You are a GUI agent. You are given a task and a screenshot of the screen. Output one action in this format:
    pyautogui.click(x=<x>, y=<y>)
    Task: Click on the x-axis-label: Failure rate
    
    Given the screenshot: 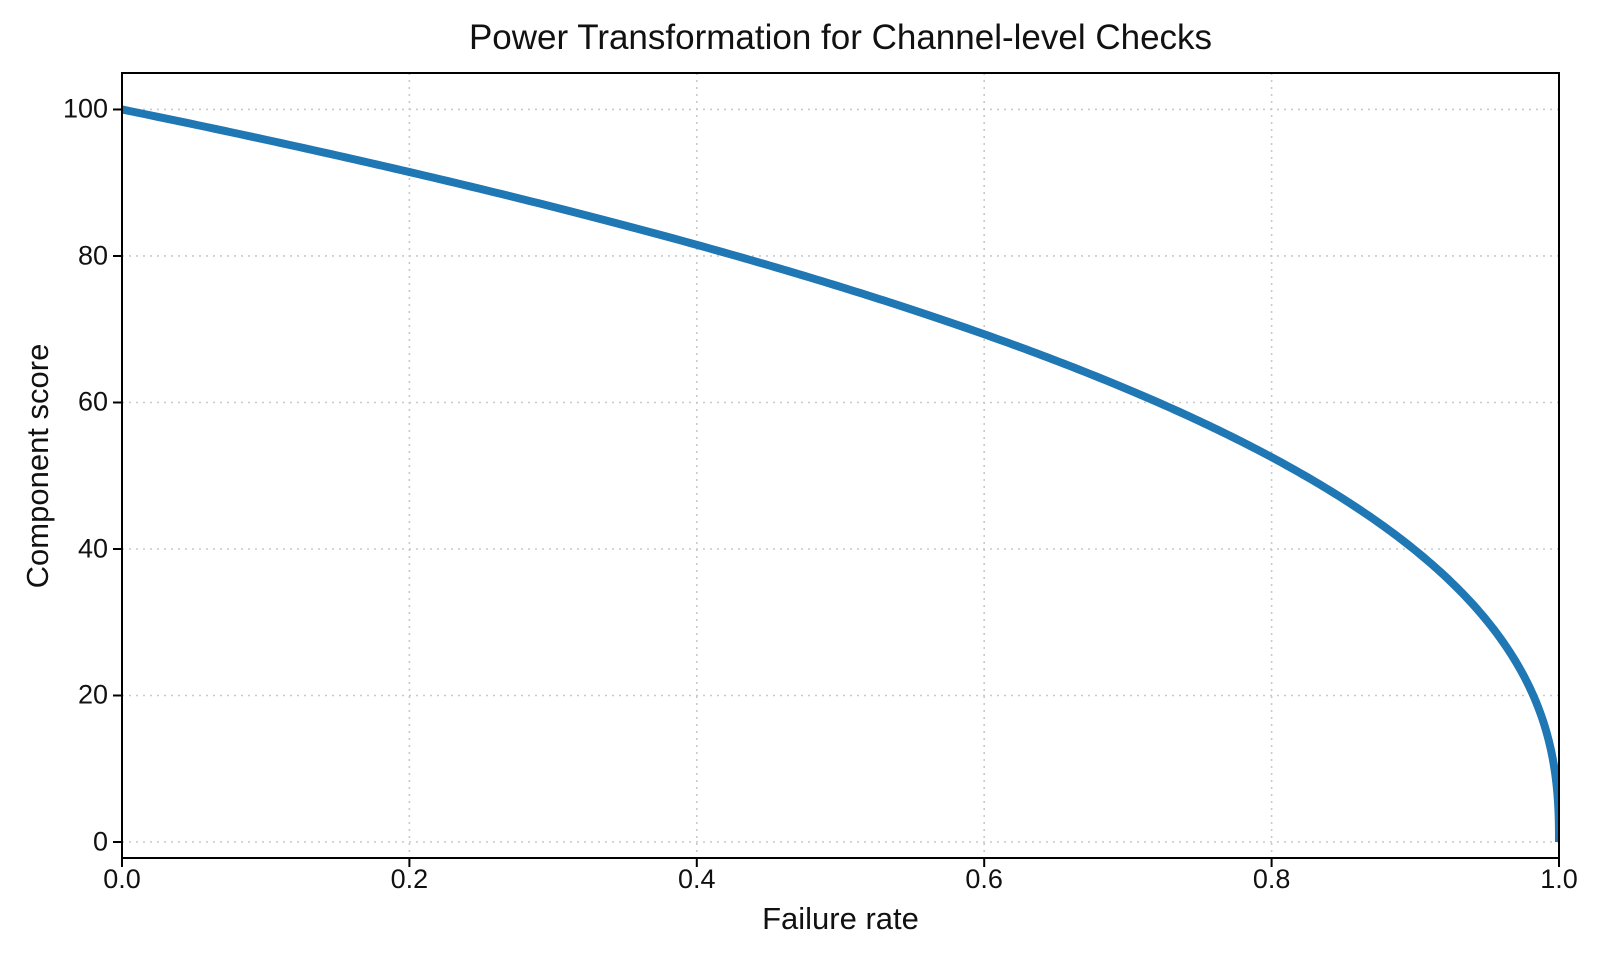 What is the action you would take?
    pyautogui.click(x=840, y=918)
    